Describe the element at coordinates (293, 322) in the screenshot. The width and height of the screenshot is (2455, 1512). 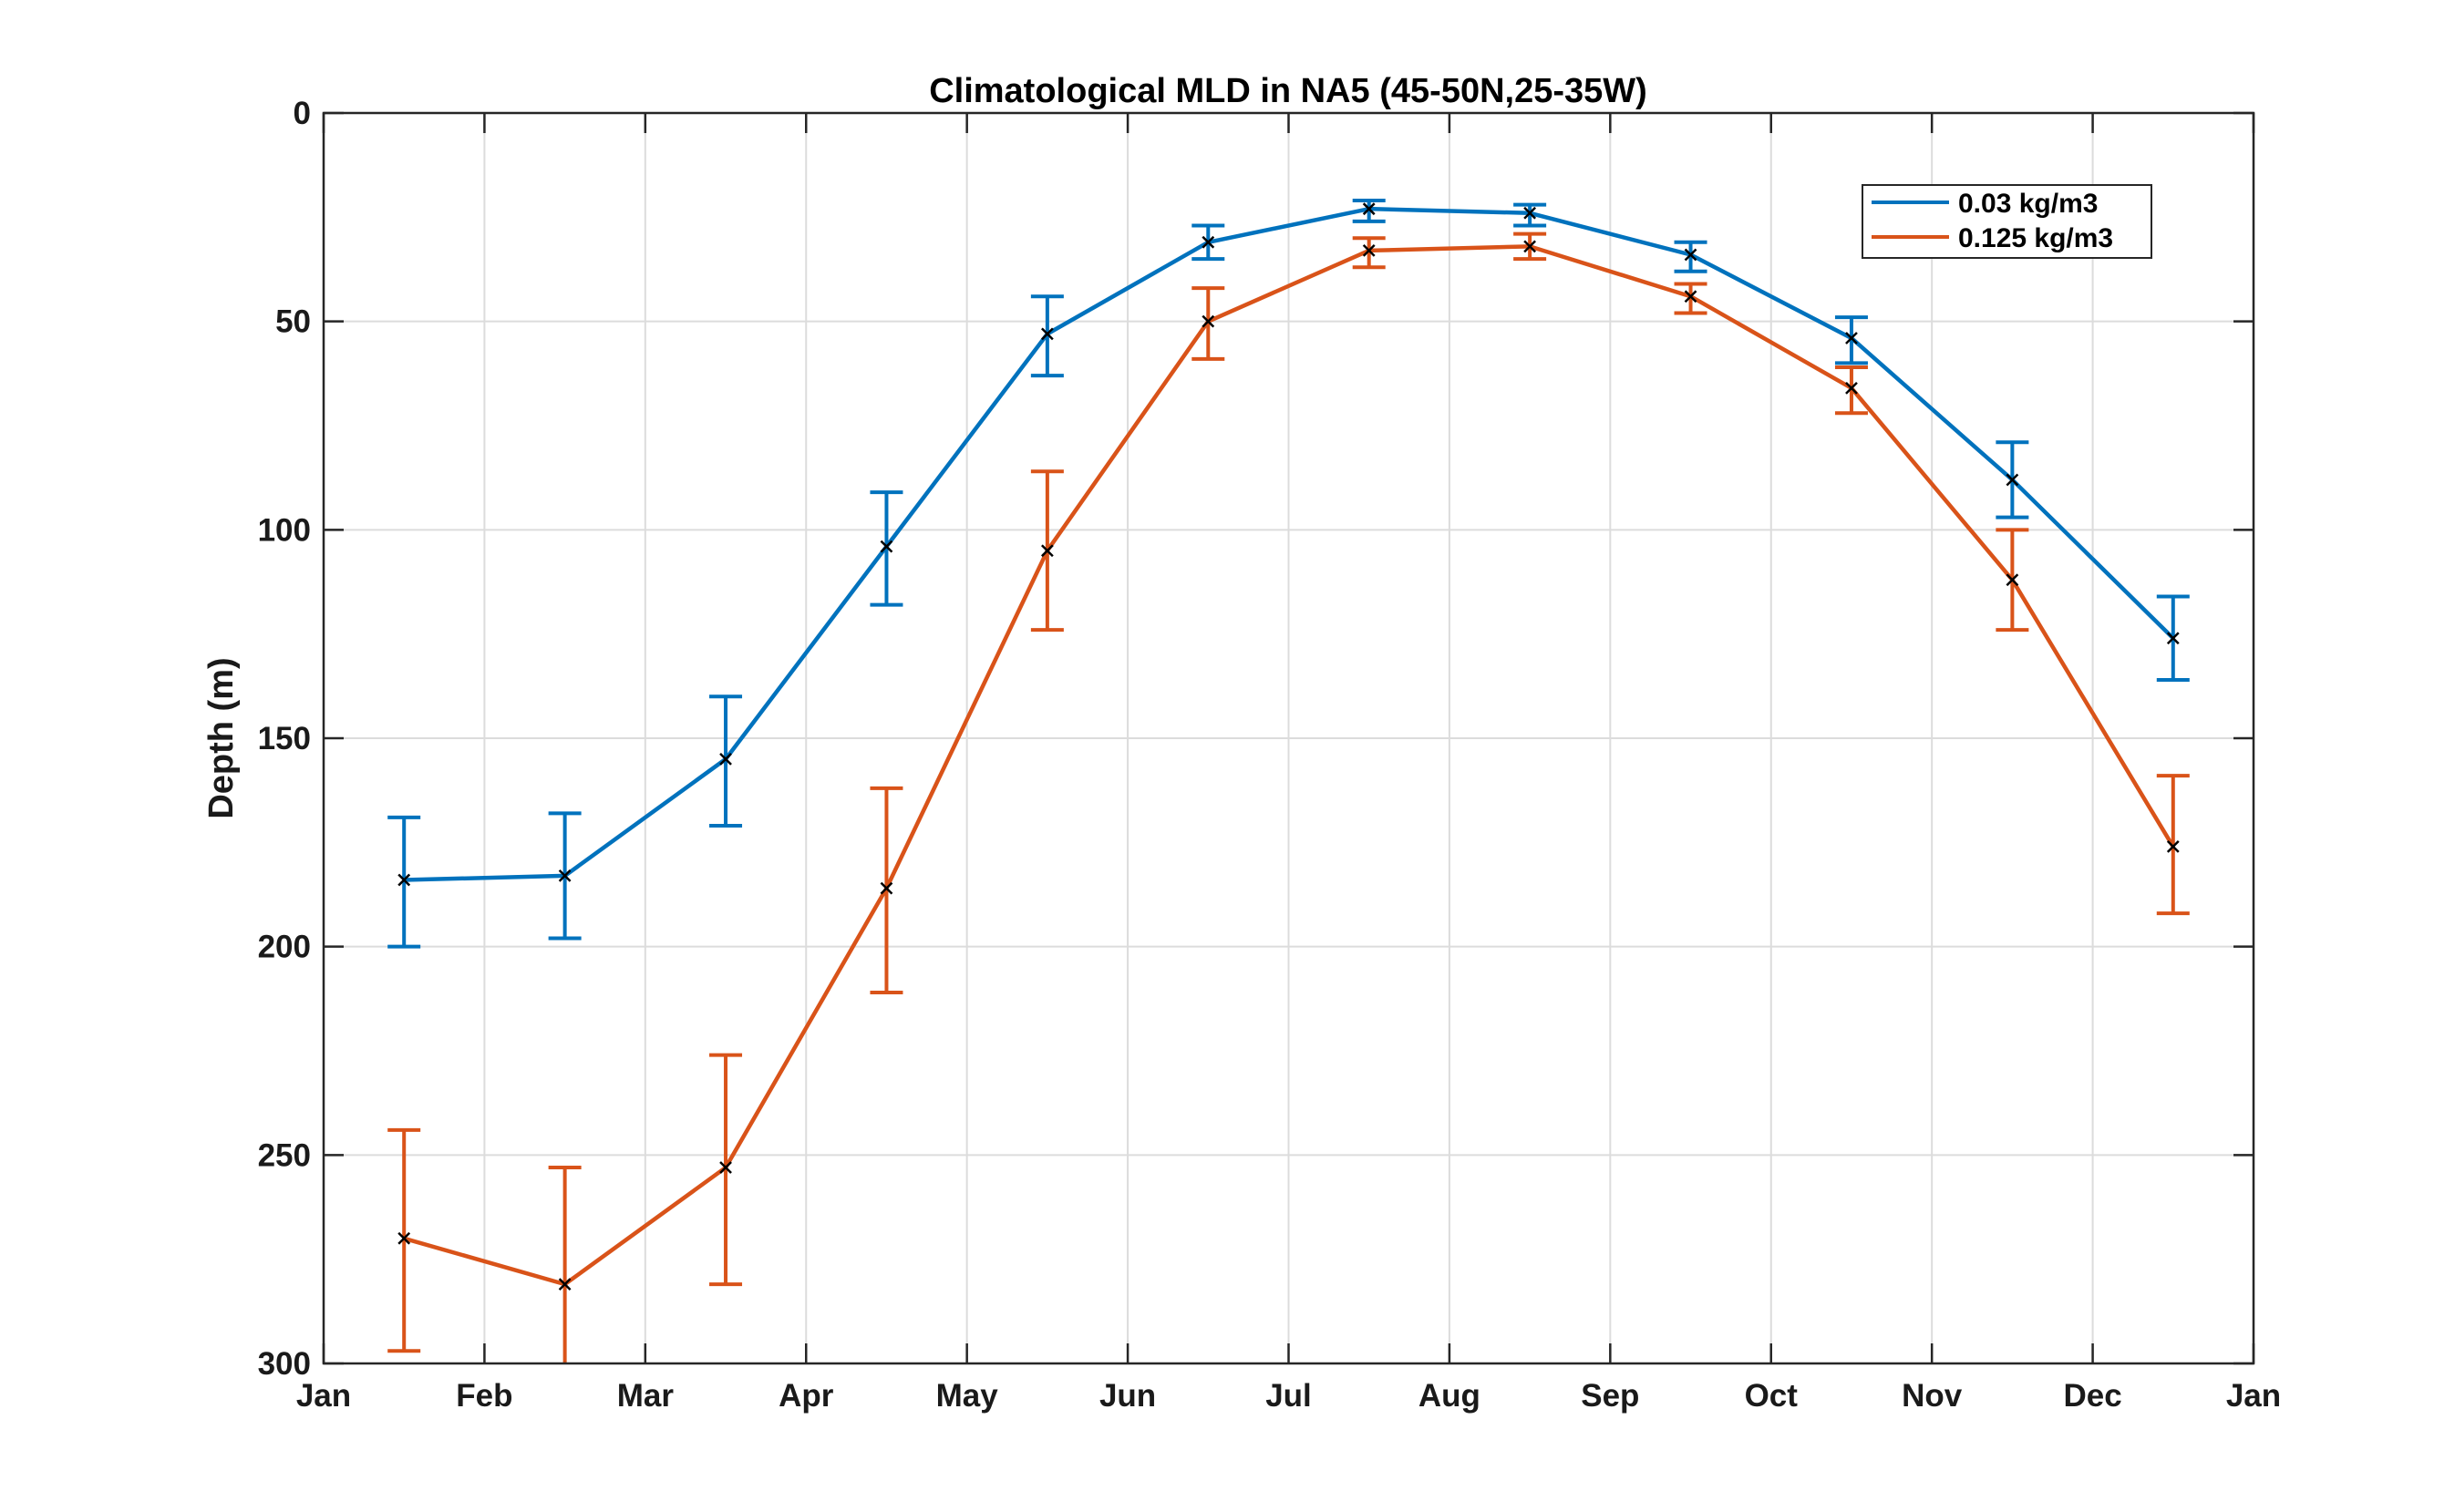
I see `y-tick-label: 50` at that location.